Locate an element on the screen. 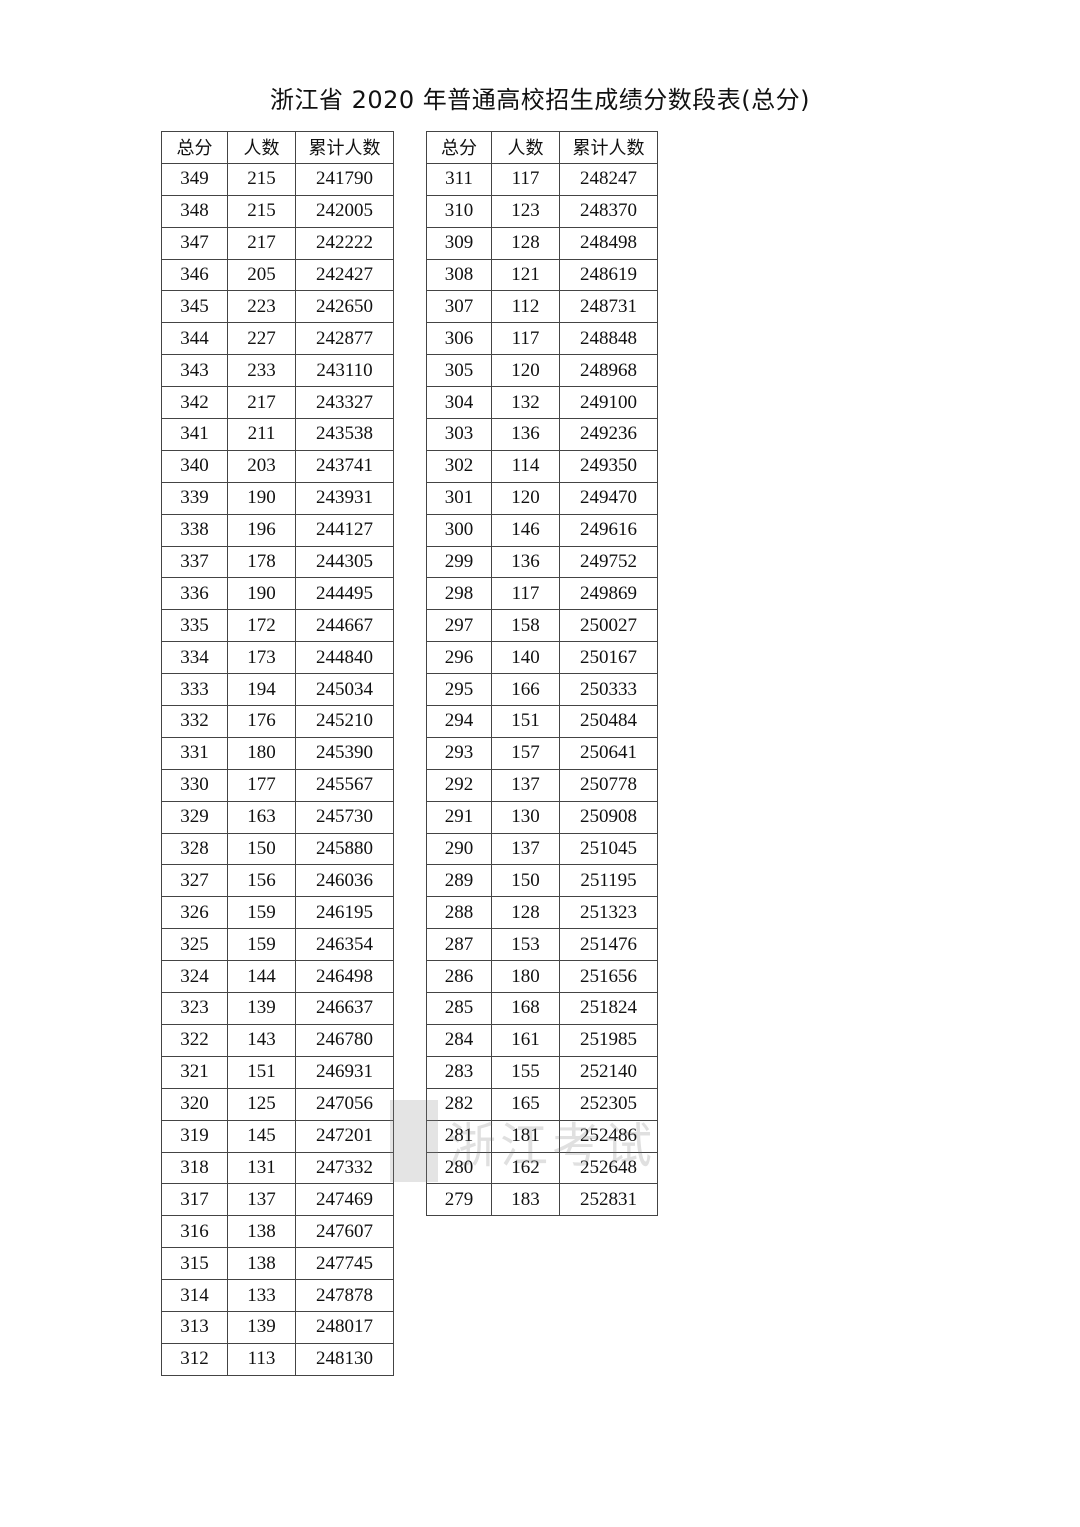 The width and height of the screenshot is (1080, 1527). cell-cumulative: 242427 is located at coordinates (344, 275).